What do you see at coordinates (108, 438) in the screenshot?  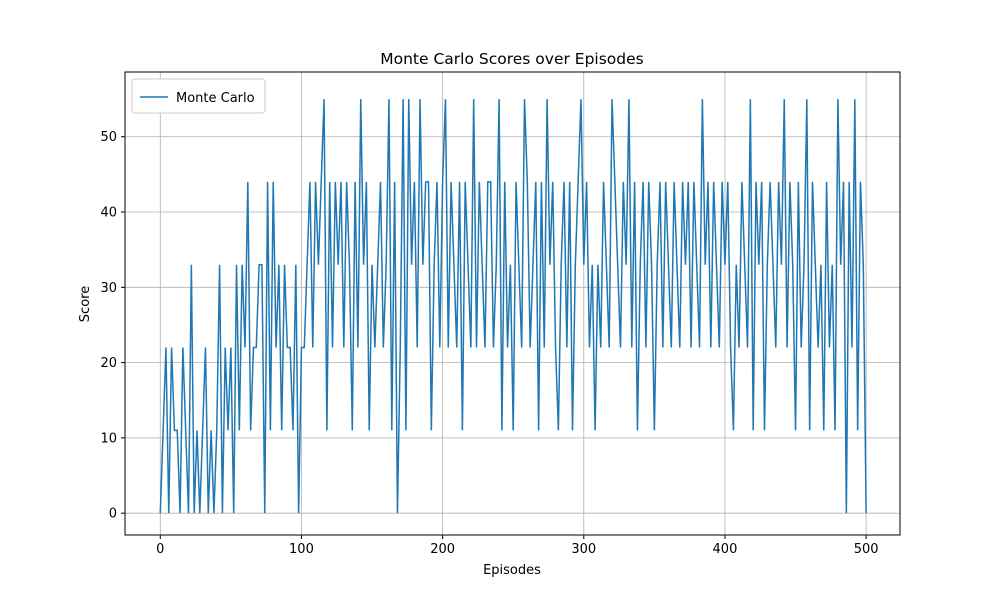 I see `y-tick-label: 10` at bounding box center [108, 438].